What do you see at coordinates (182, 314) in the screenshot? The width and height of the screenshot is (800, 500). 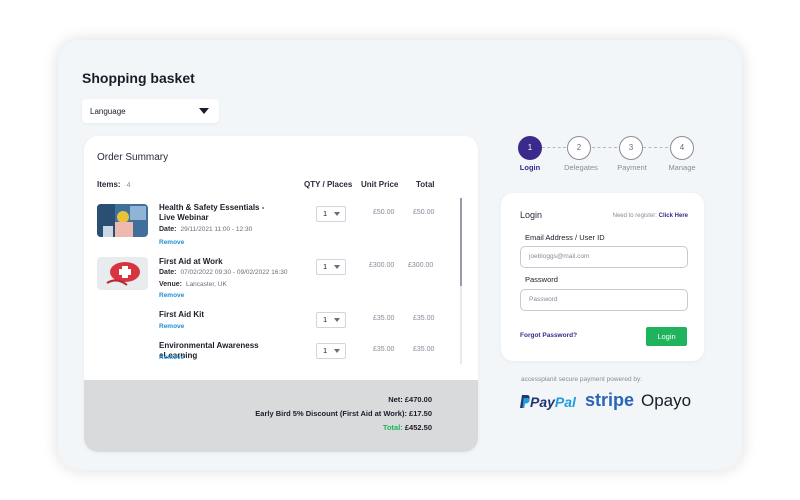 I see `product-name: First Aid Kit` at bounding box center [182, 314].